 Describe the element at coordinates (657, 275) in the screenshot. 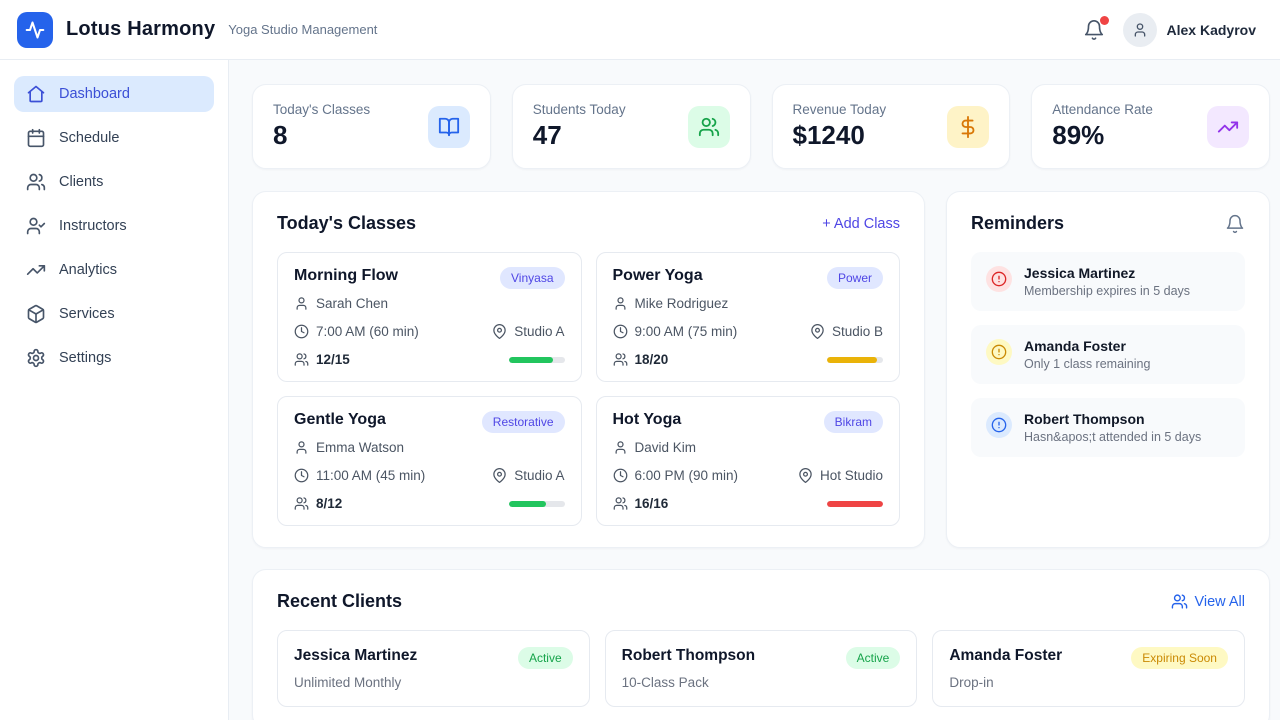

I see `class-name: Power Yoga` at that location.